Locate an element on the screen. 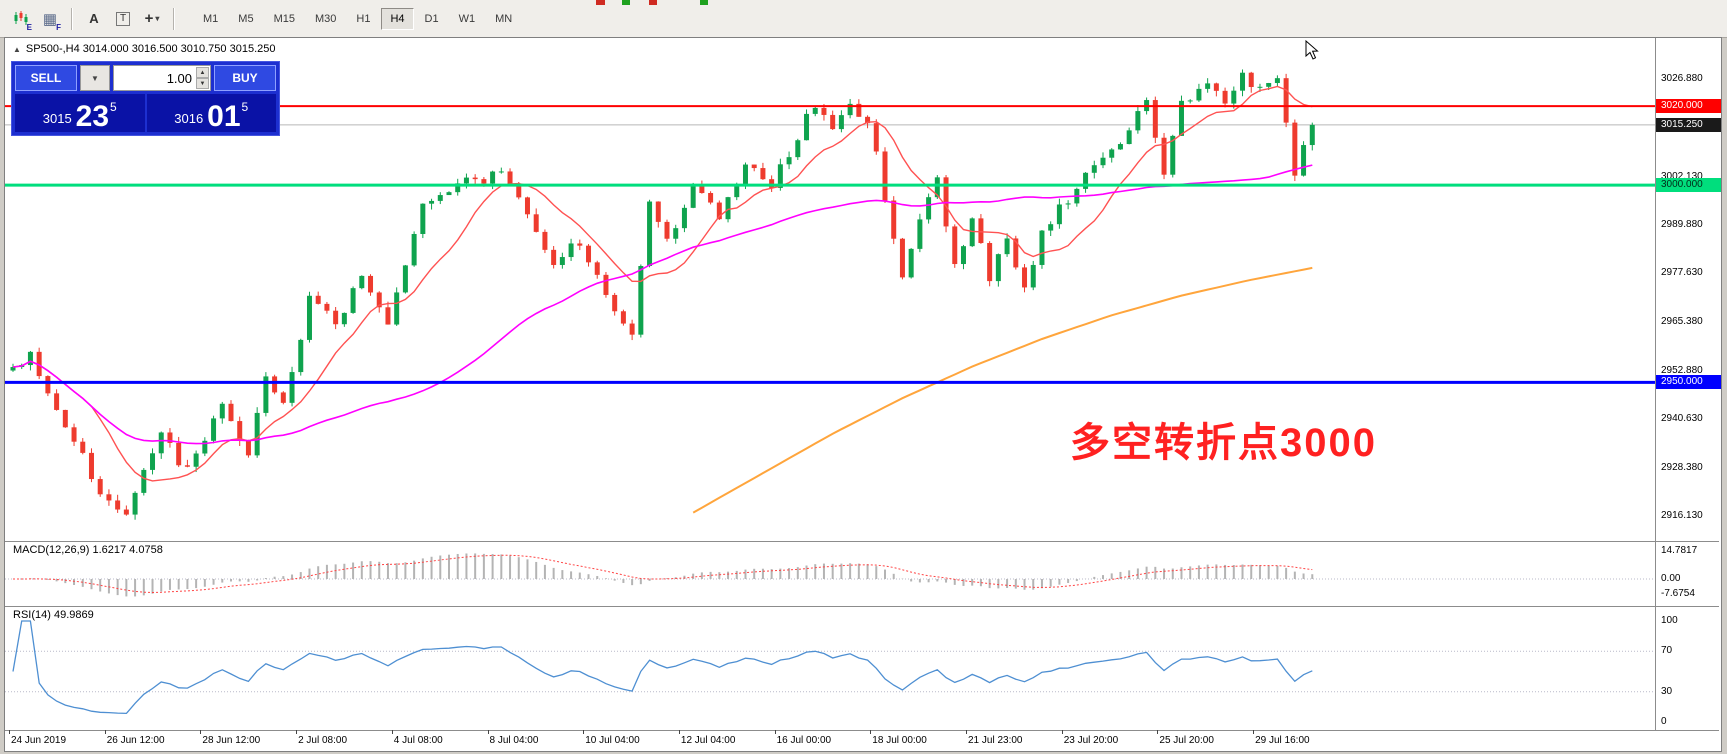 The width and height of the screenshot is (1727, 754). volume-input is located at coordinates (153, 78).